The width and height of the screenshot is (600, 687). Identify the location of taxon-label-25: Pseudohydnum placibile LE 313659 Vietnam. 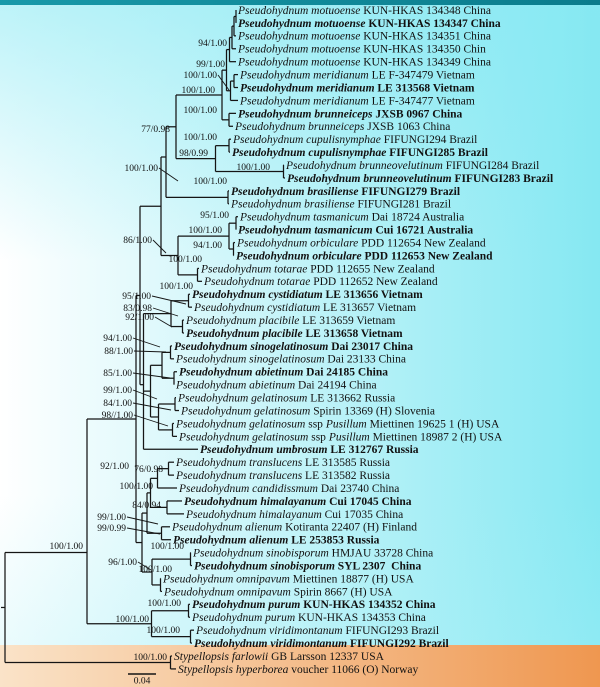
(290, 321).